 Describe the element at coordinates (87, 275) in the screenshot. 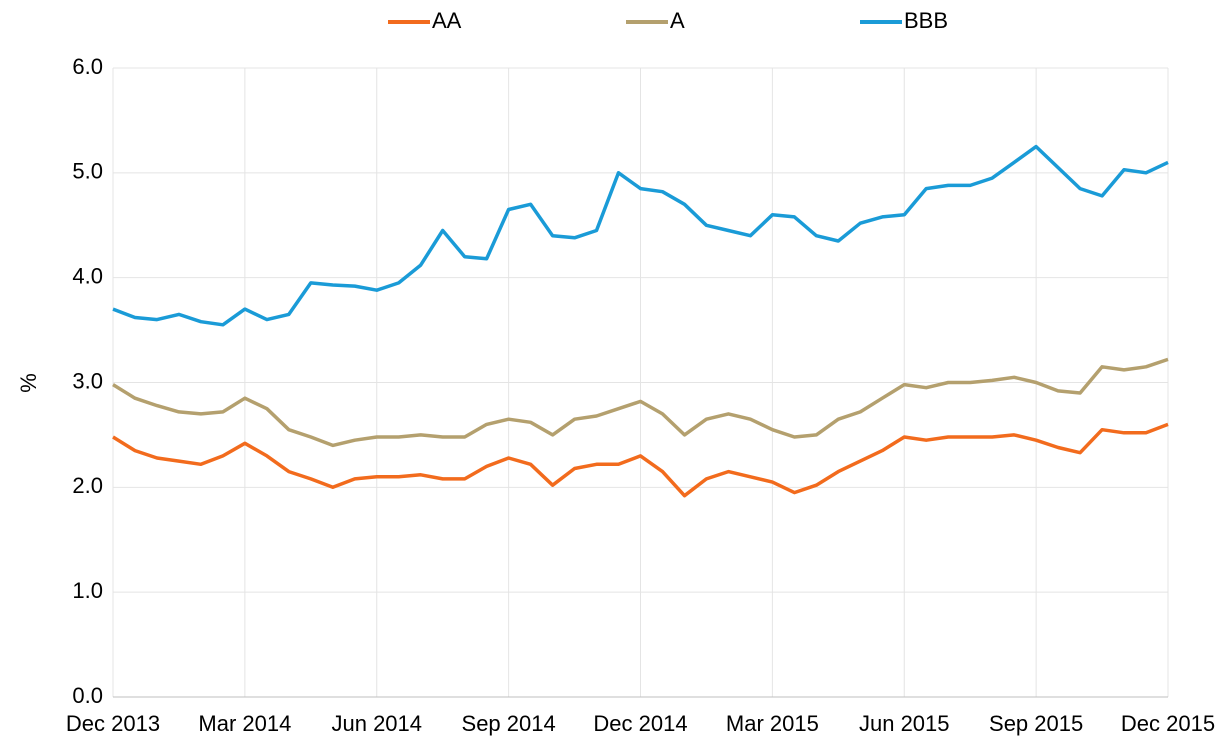

I see `y-tick-label: 4.0` at that location.